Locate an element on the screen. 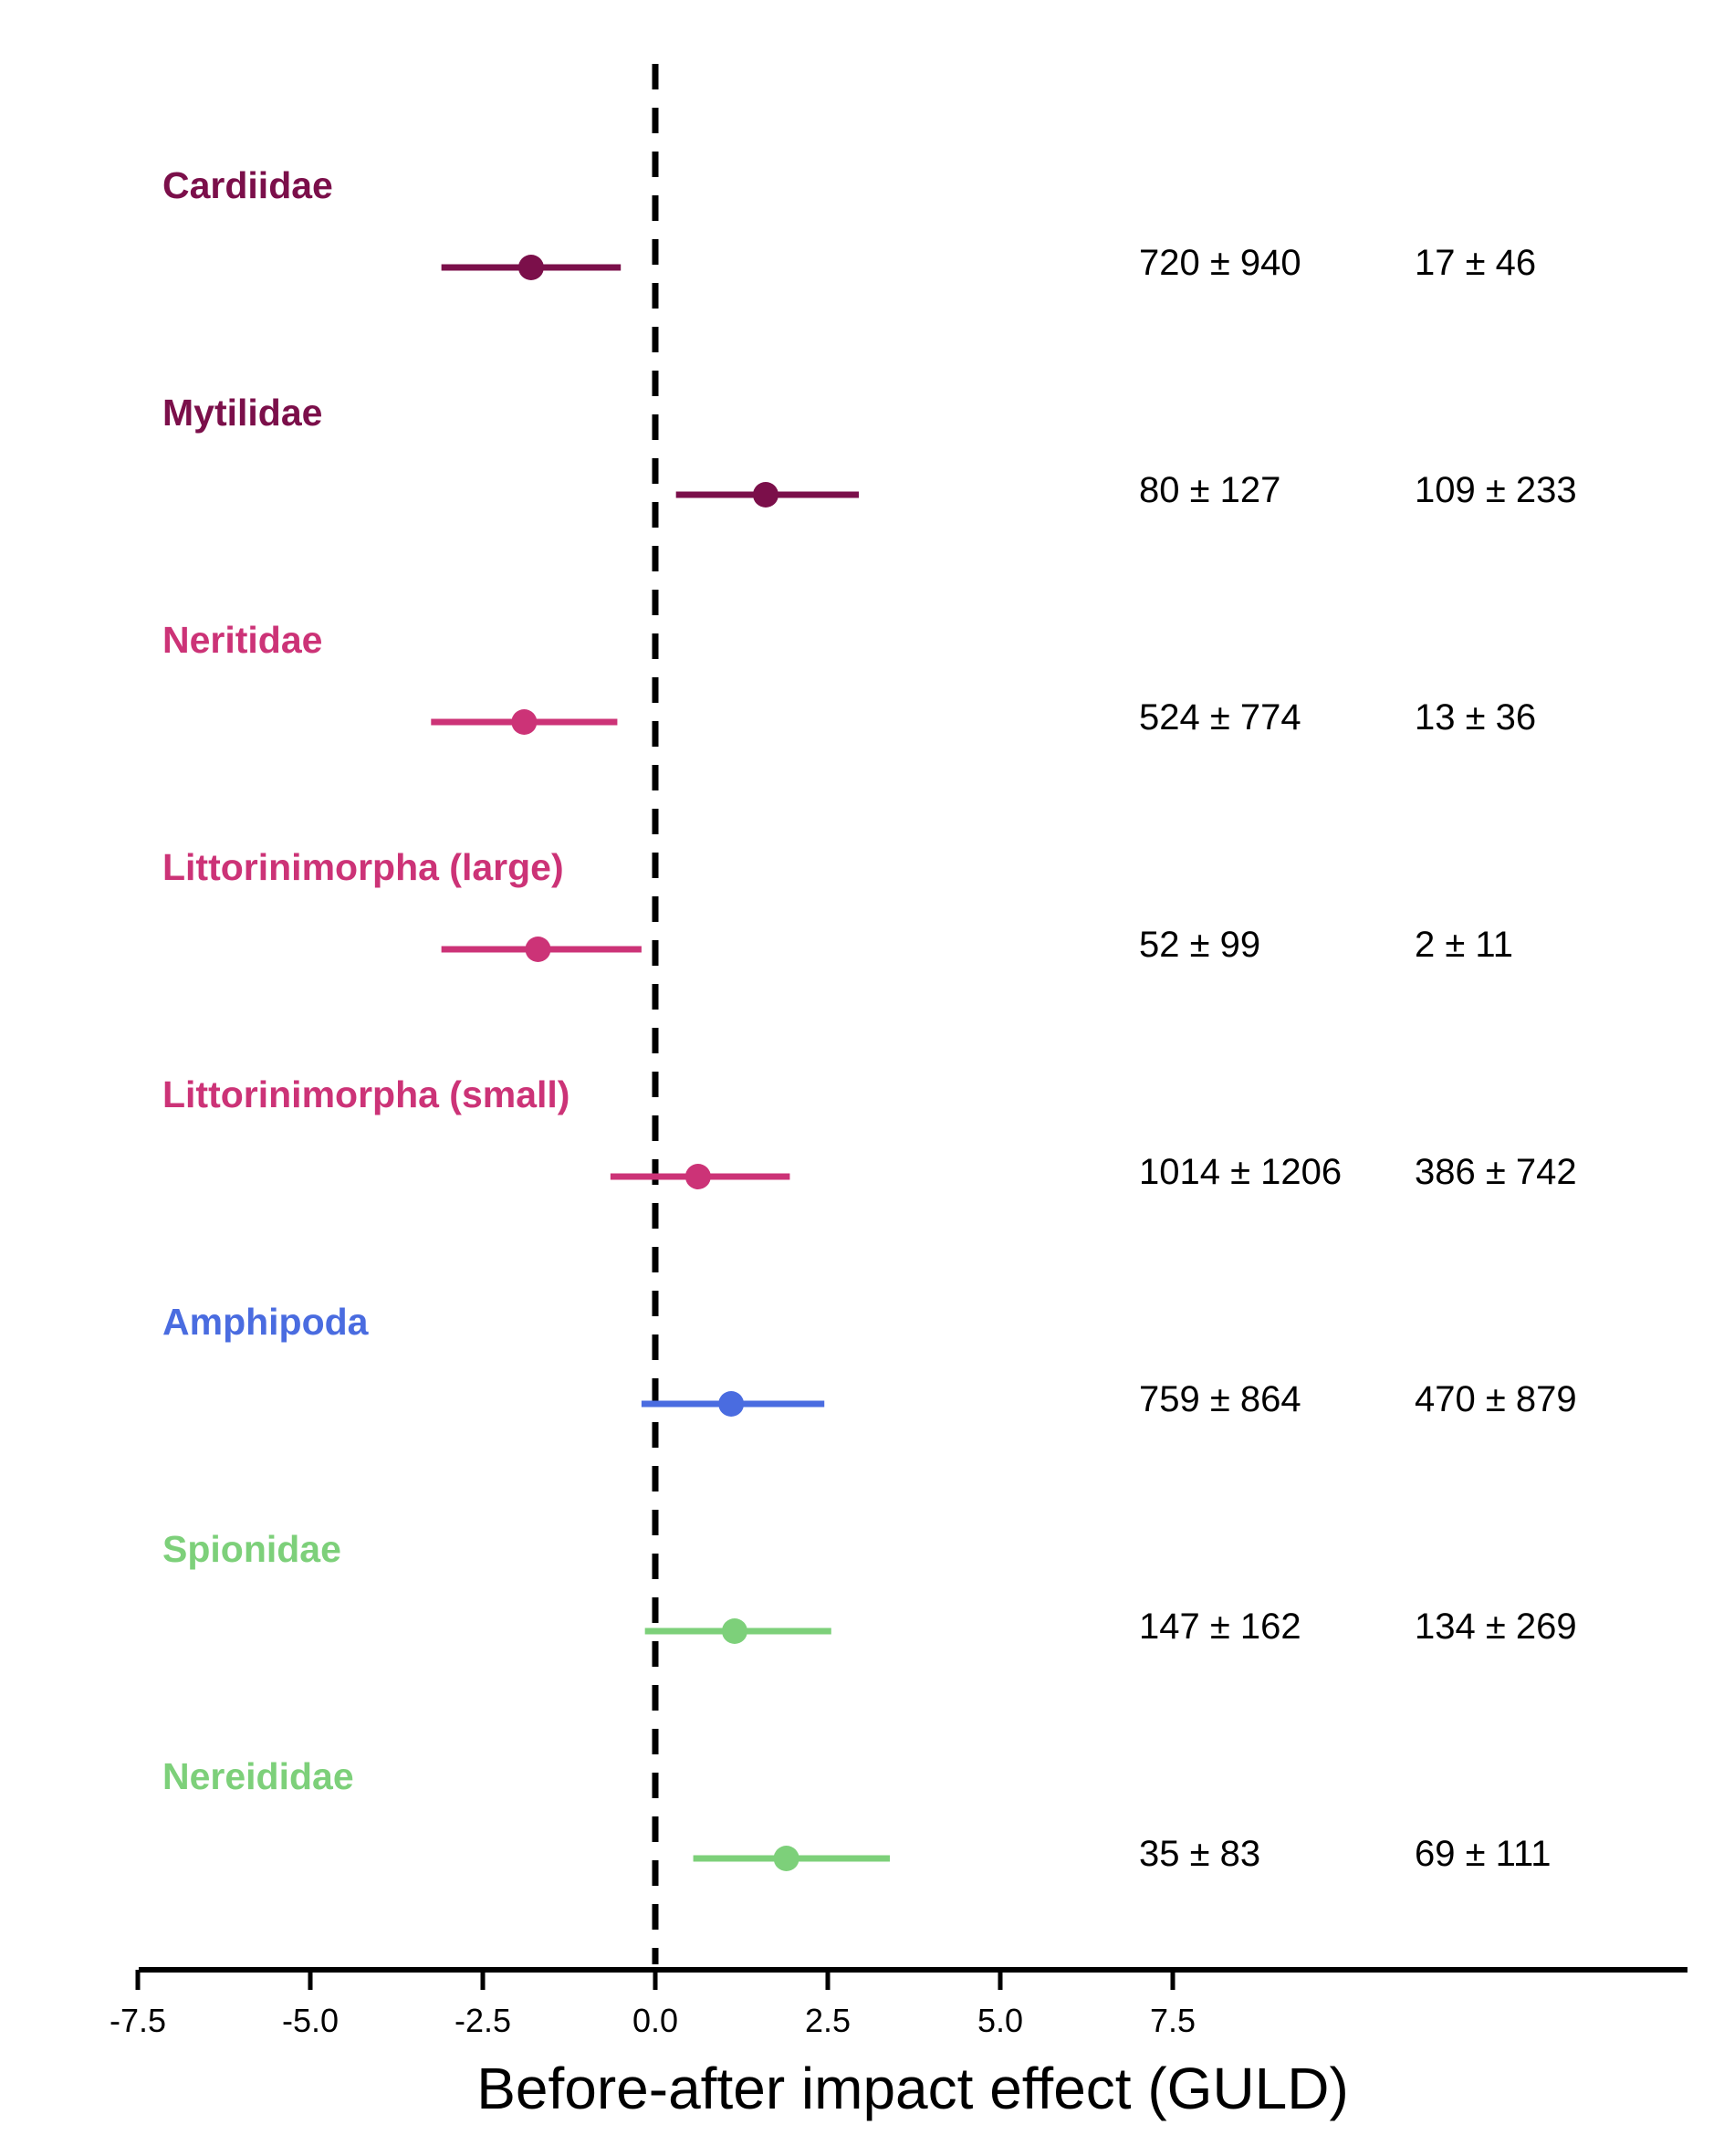  stat-after-text: 17 ± 46 is located at coordinates (1476, 263).